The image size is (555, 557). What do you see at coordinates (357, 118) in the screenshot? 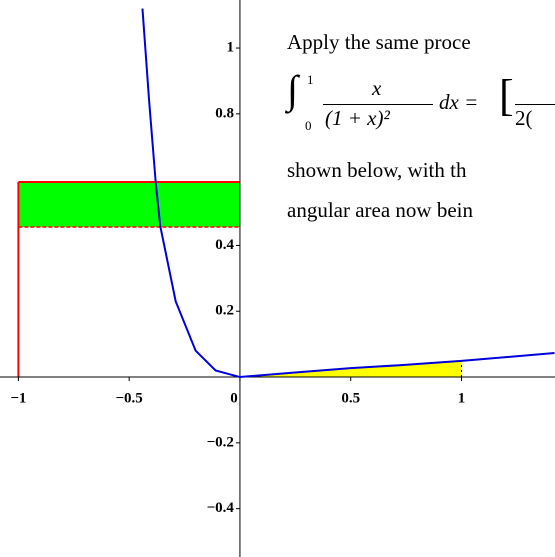
I see `denominator: (1 + x)²` at bounding box center [357, 118].